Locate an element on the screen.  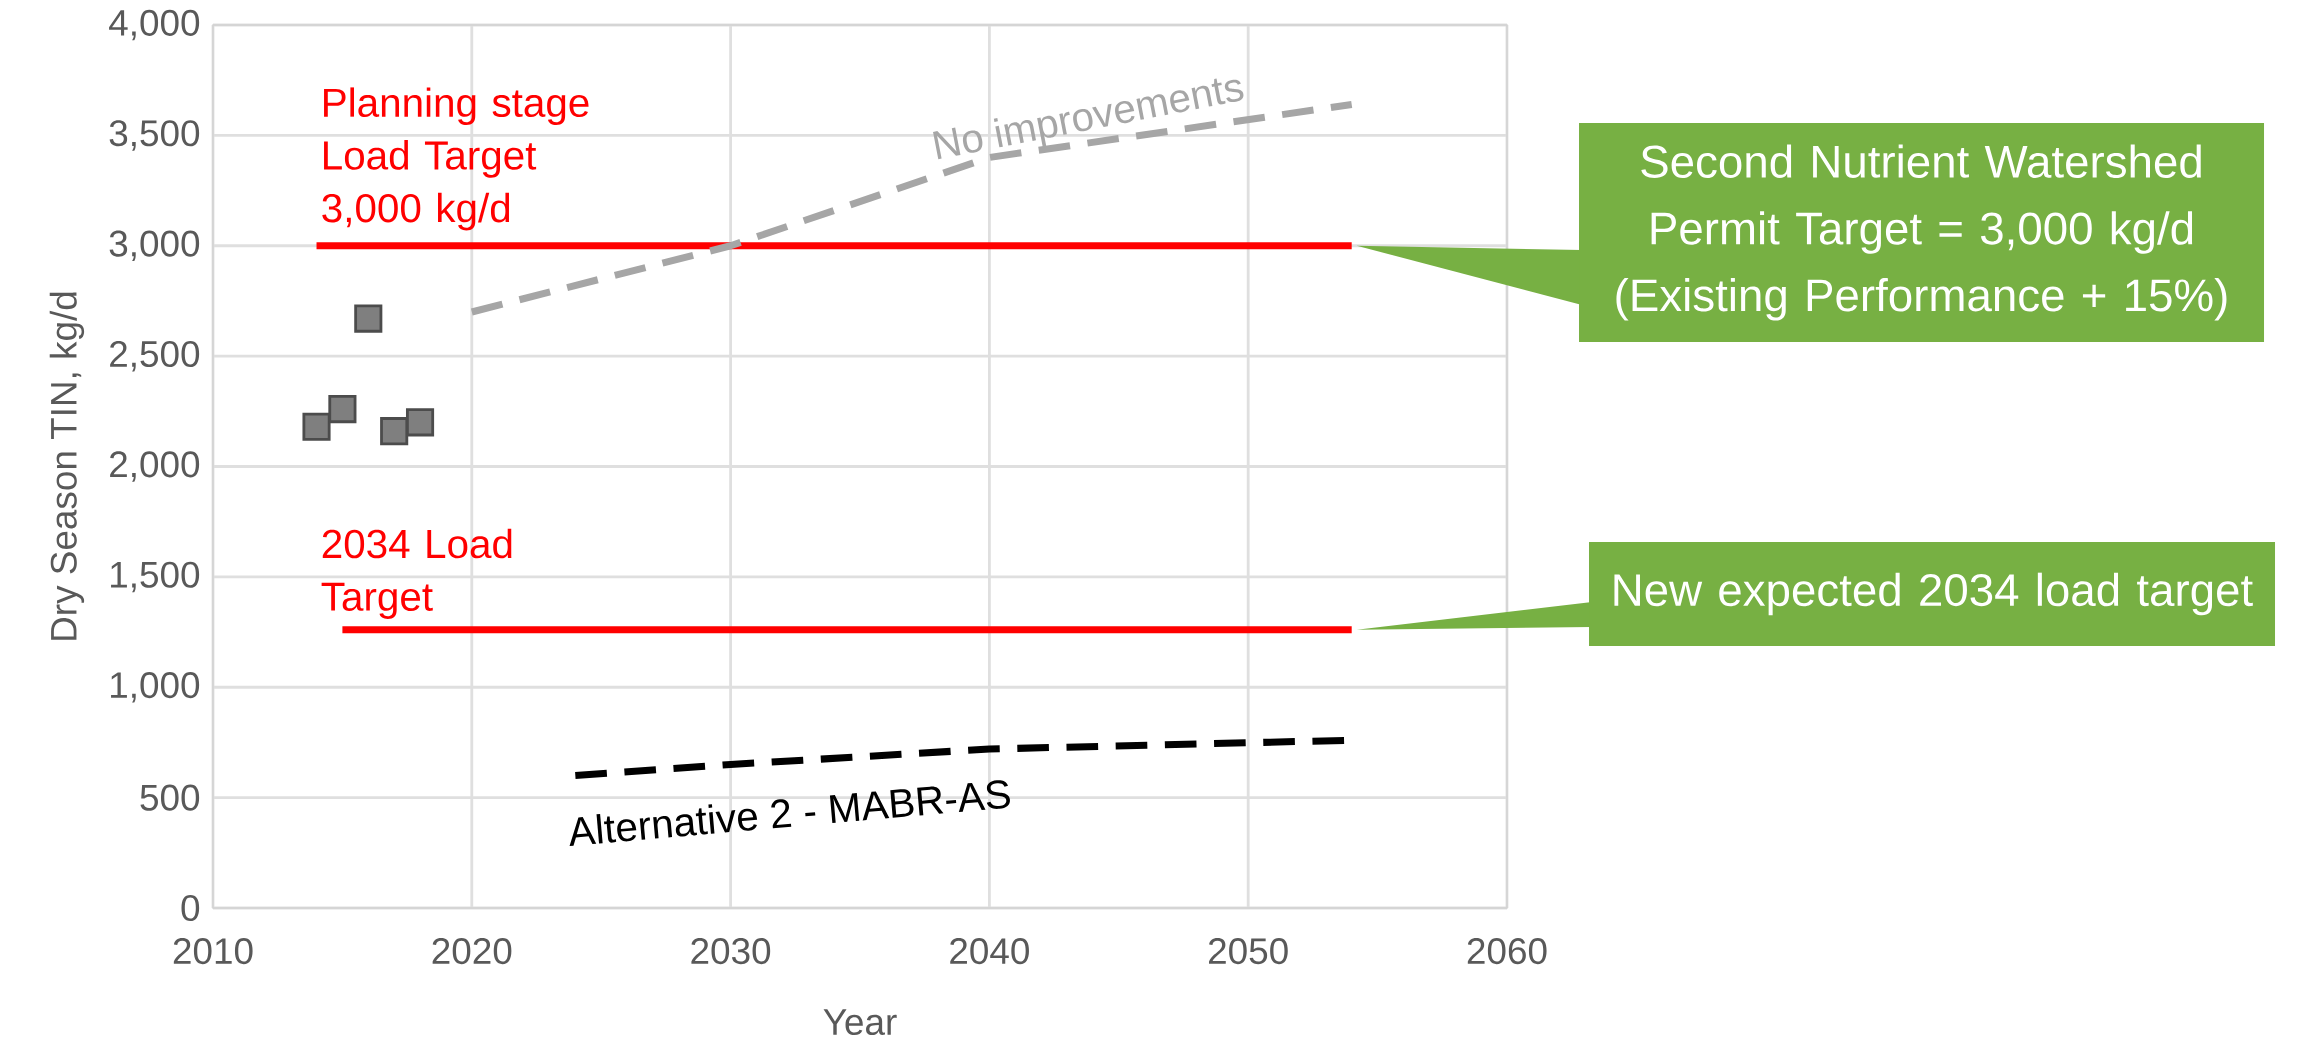
annotation: New expected 2034 load target is located at coordinates (1933, 594).